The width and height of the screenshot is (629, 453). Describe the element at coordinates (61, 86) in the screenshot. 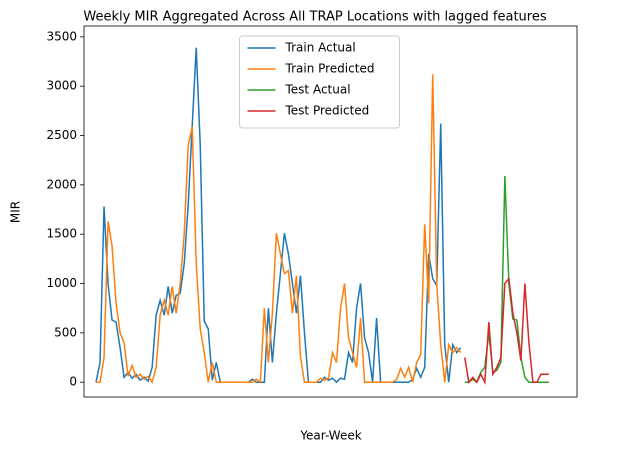

I see `y-tick-label: 3000` at that location.